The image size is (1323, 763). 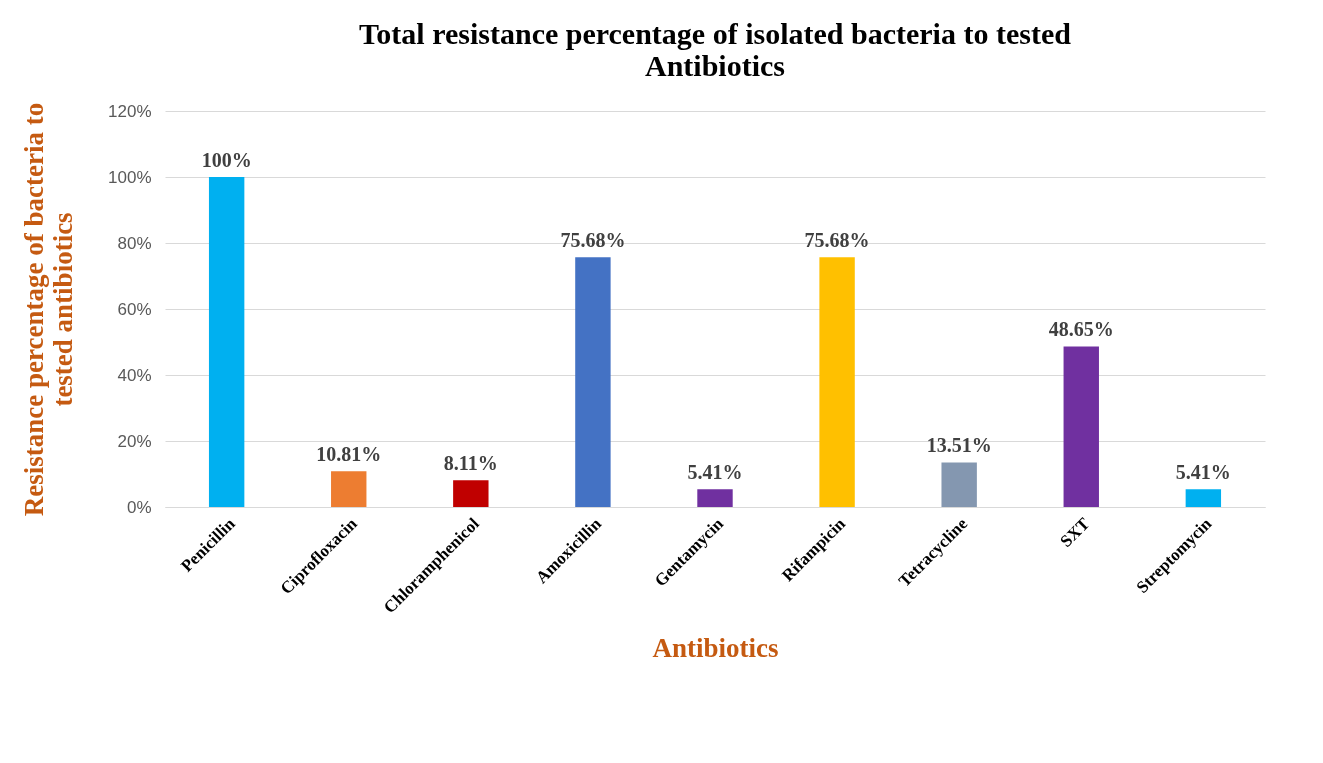 I want to click on chart-title: Total resistance percentage of isolated bacteria to tested Antibiotics, so click(x=715, y=49).